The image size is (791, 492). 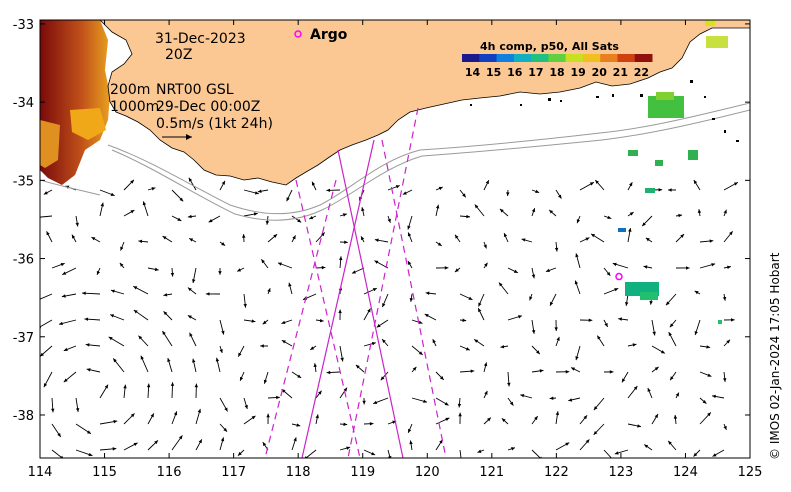 What do you see at coordinates (169, 472) in the screenshot?
I see `lon-tick-label: 116` at bounding box center [169, 472].